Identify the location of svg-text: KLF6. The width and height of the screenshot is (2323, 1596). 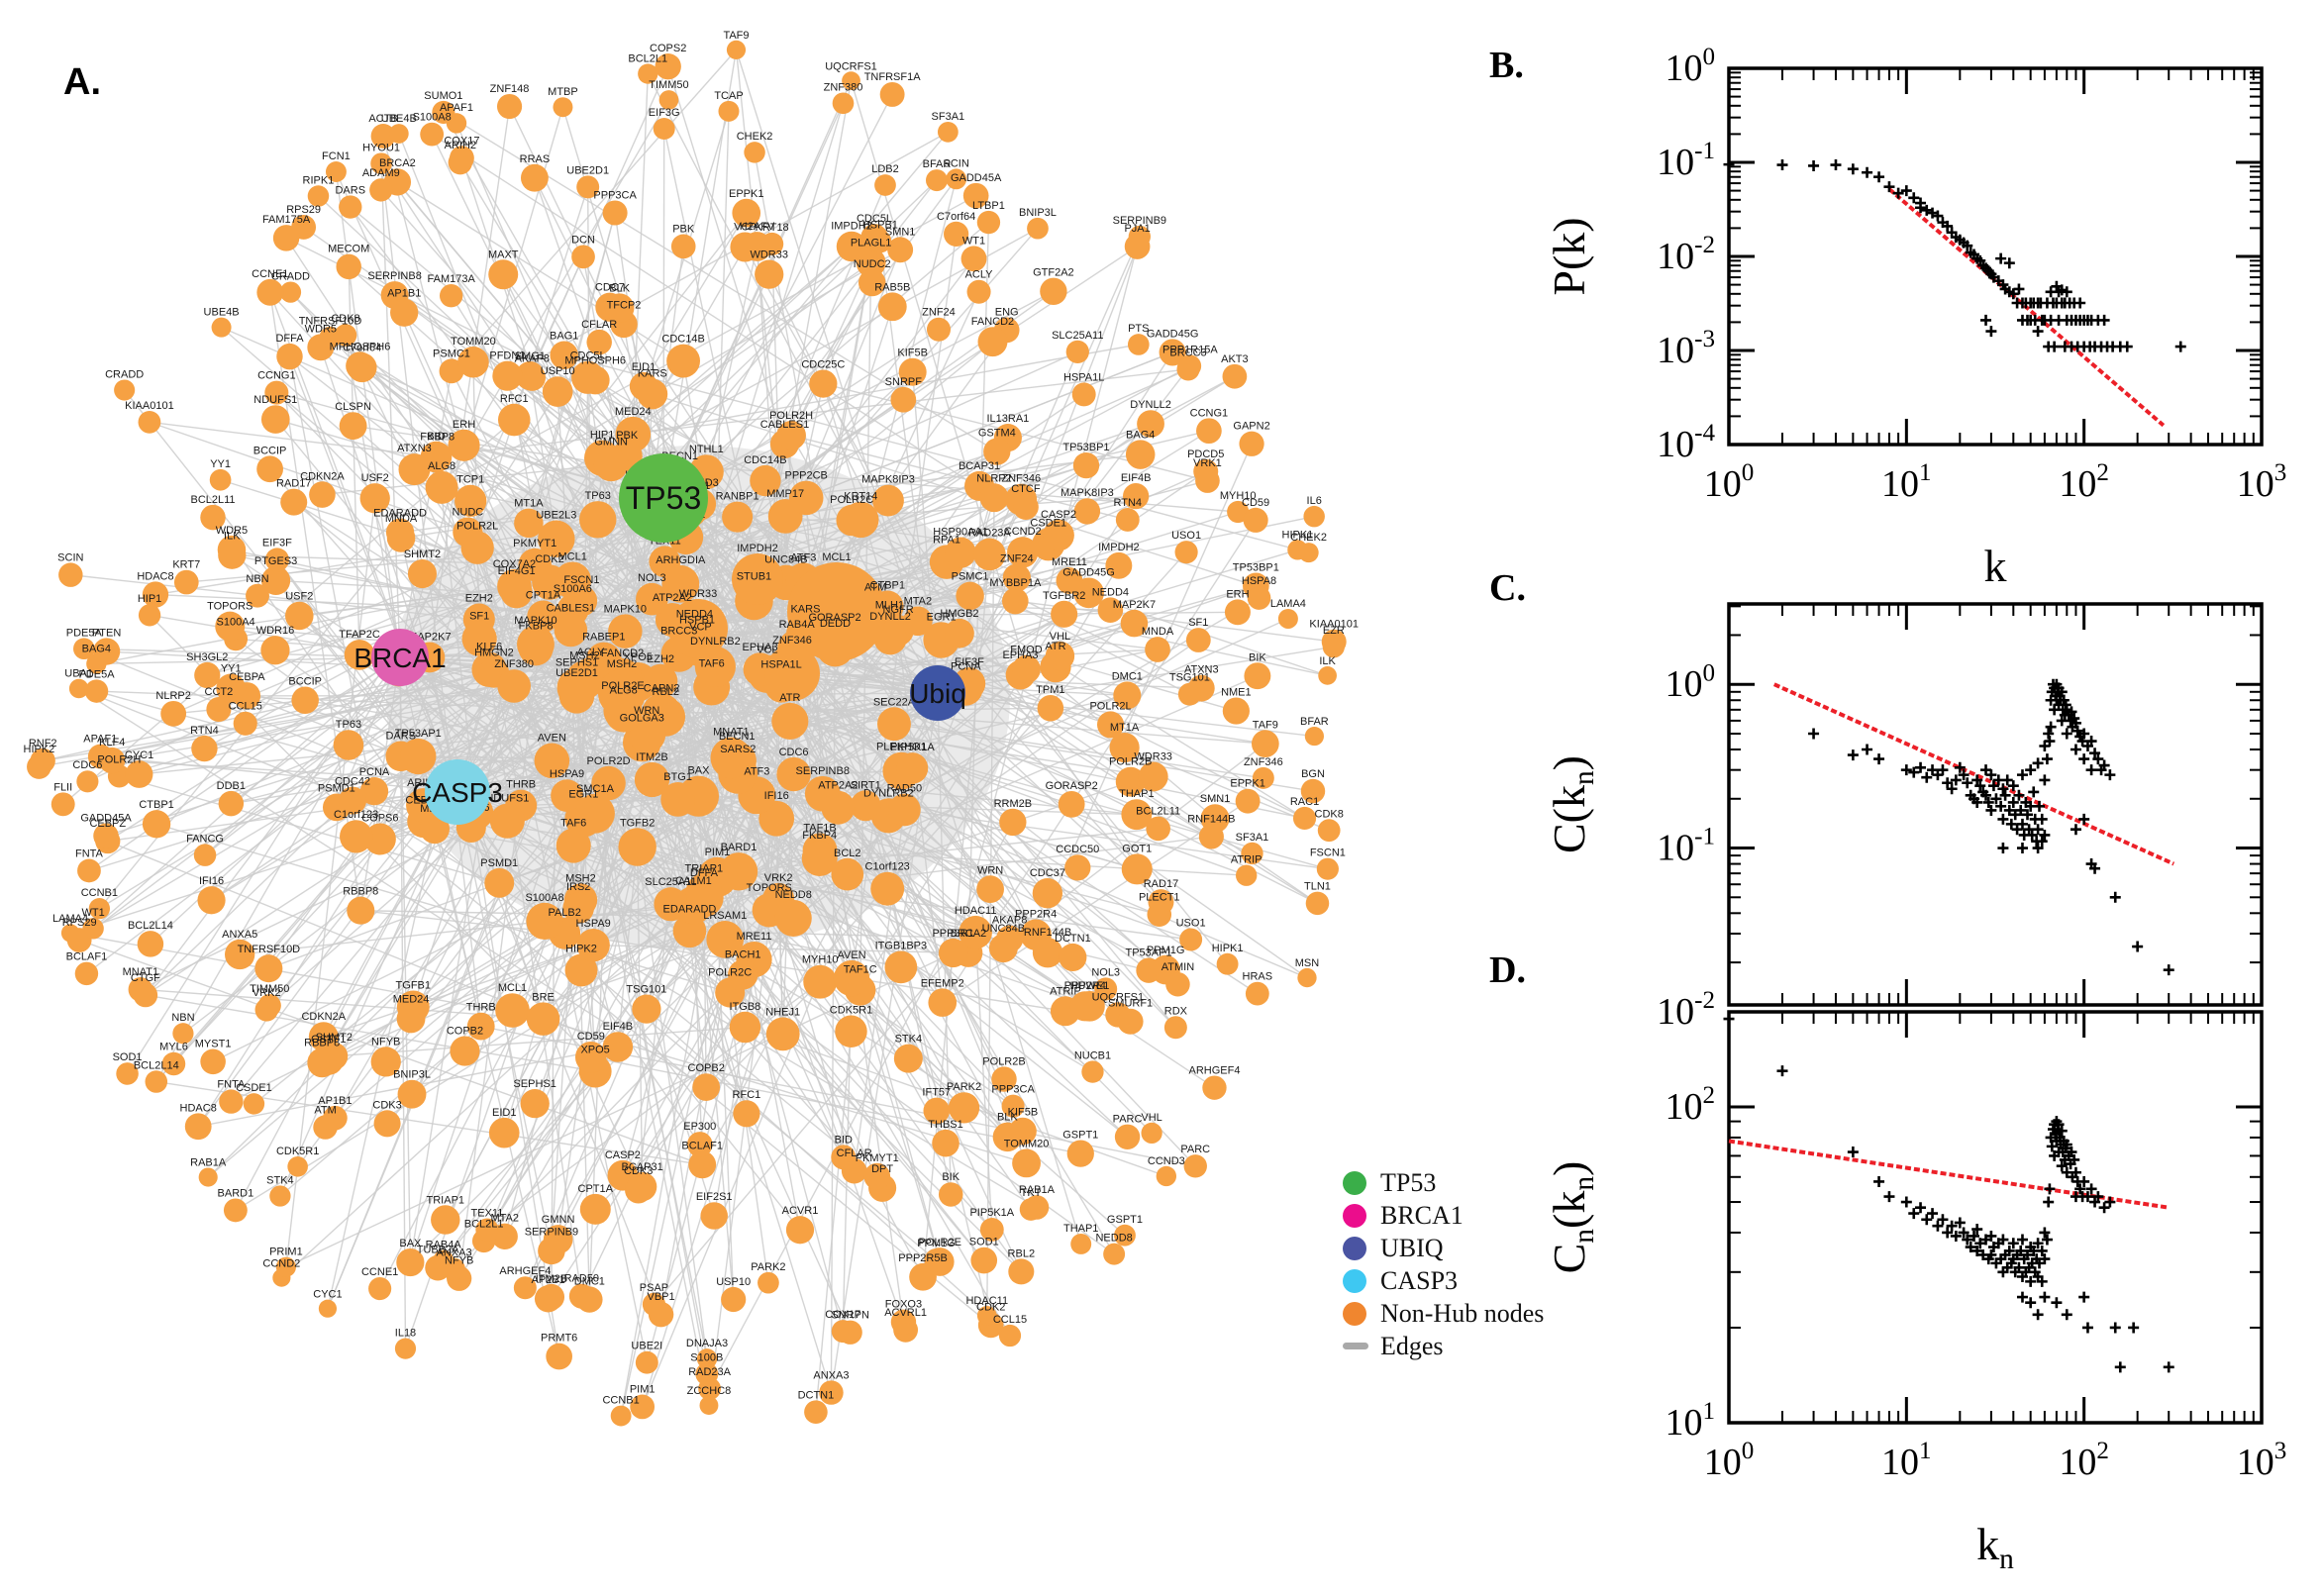
(489, 647).